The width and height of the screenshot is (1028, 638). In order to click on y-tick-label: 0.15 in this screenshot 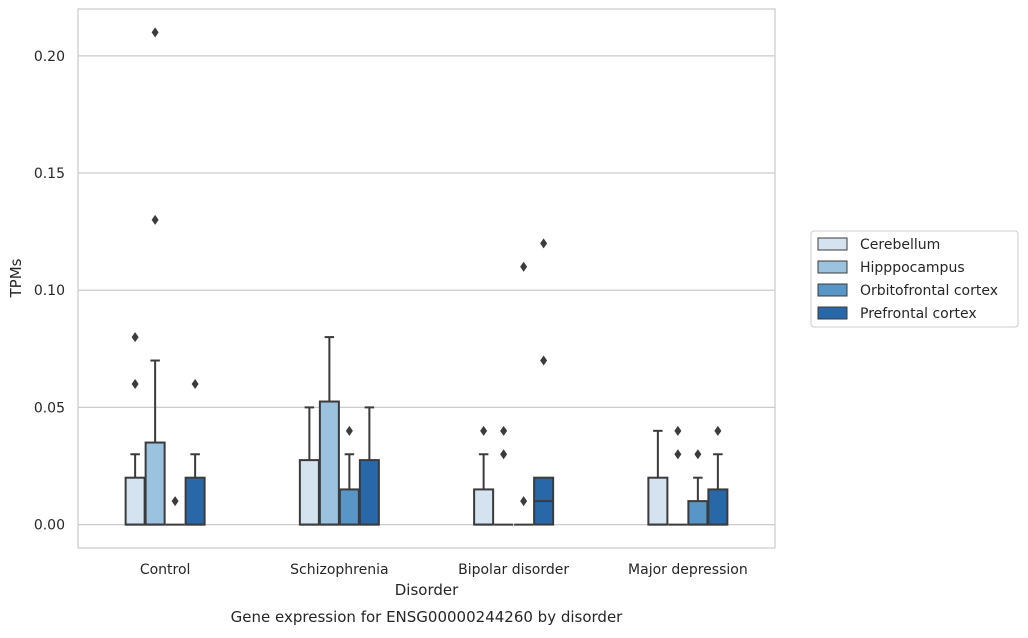, I will do `click(49, 174)`.